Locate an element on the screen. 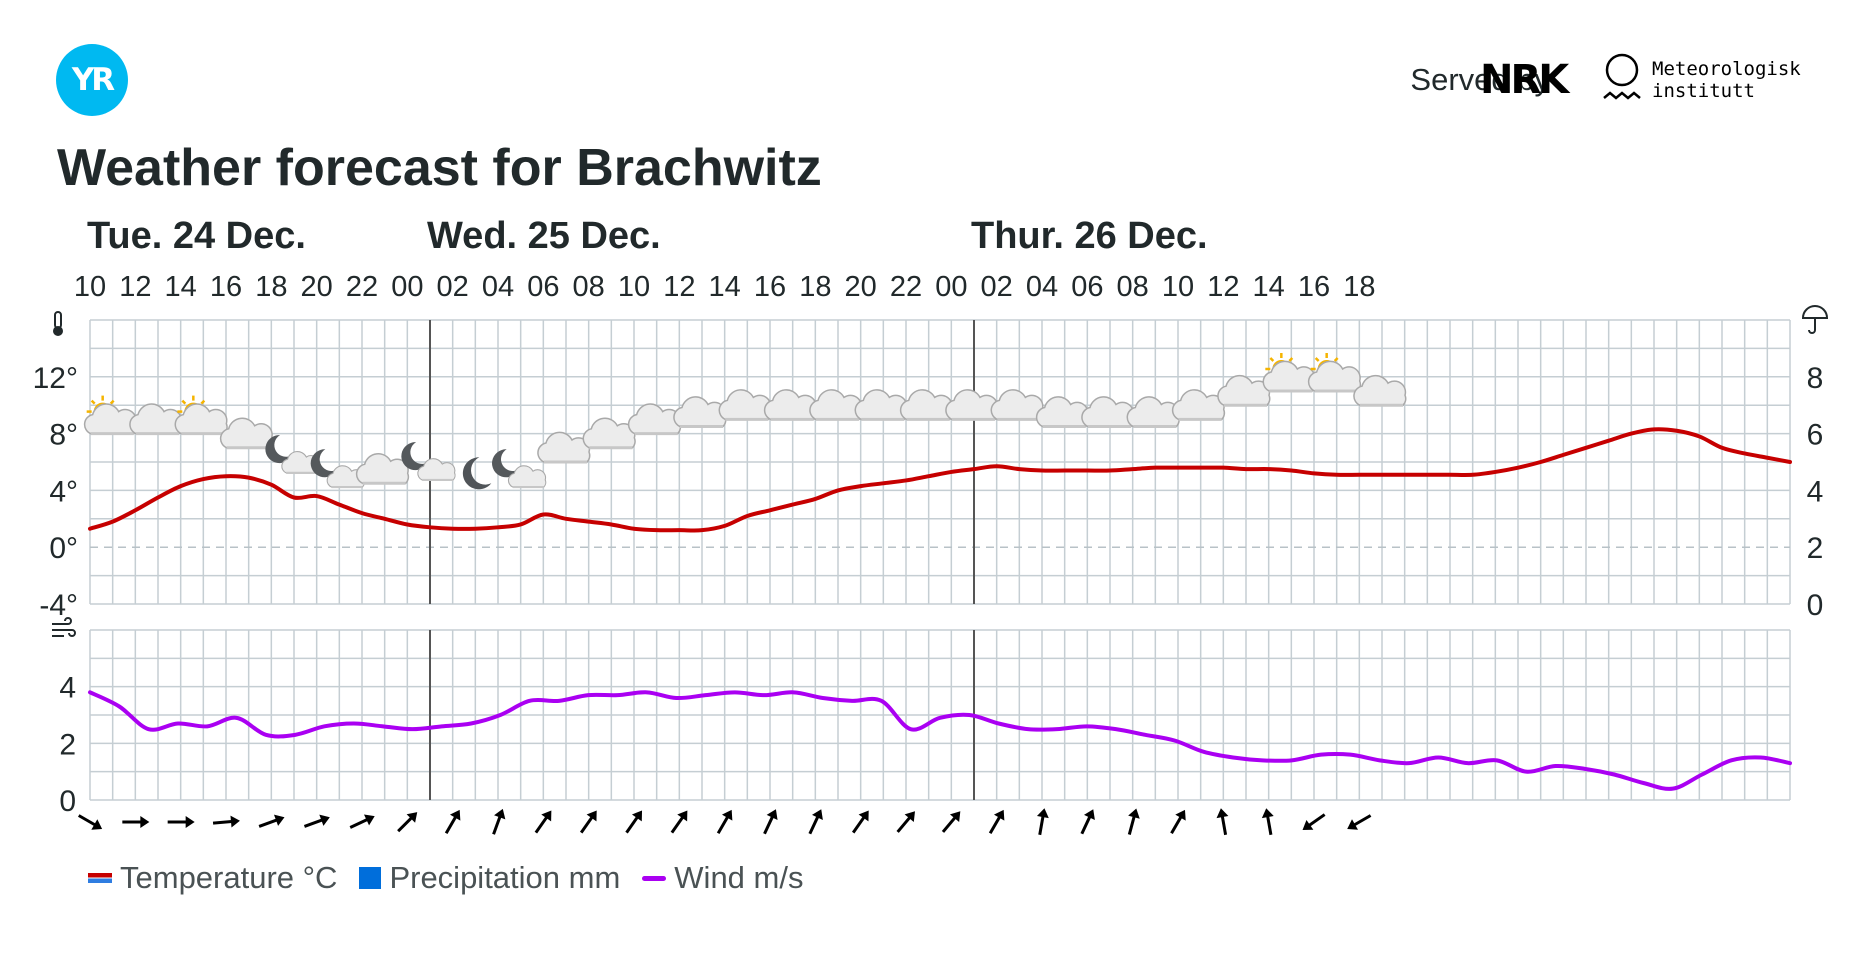 This screenshot has width=1850, height=965. chart-legend: Temperature °C Precipitation mm Wind m/s is located at coordinates (456, 878).